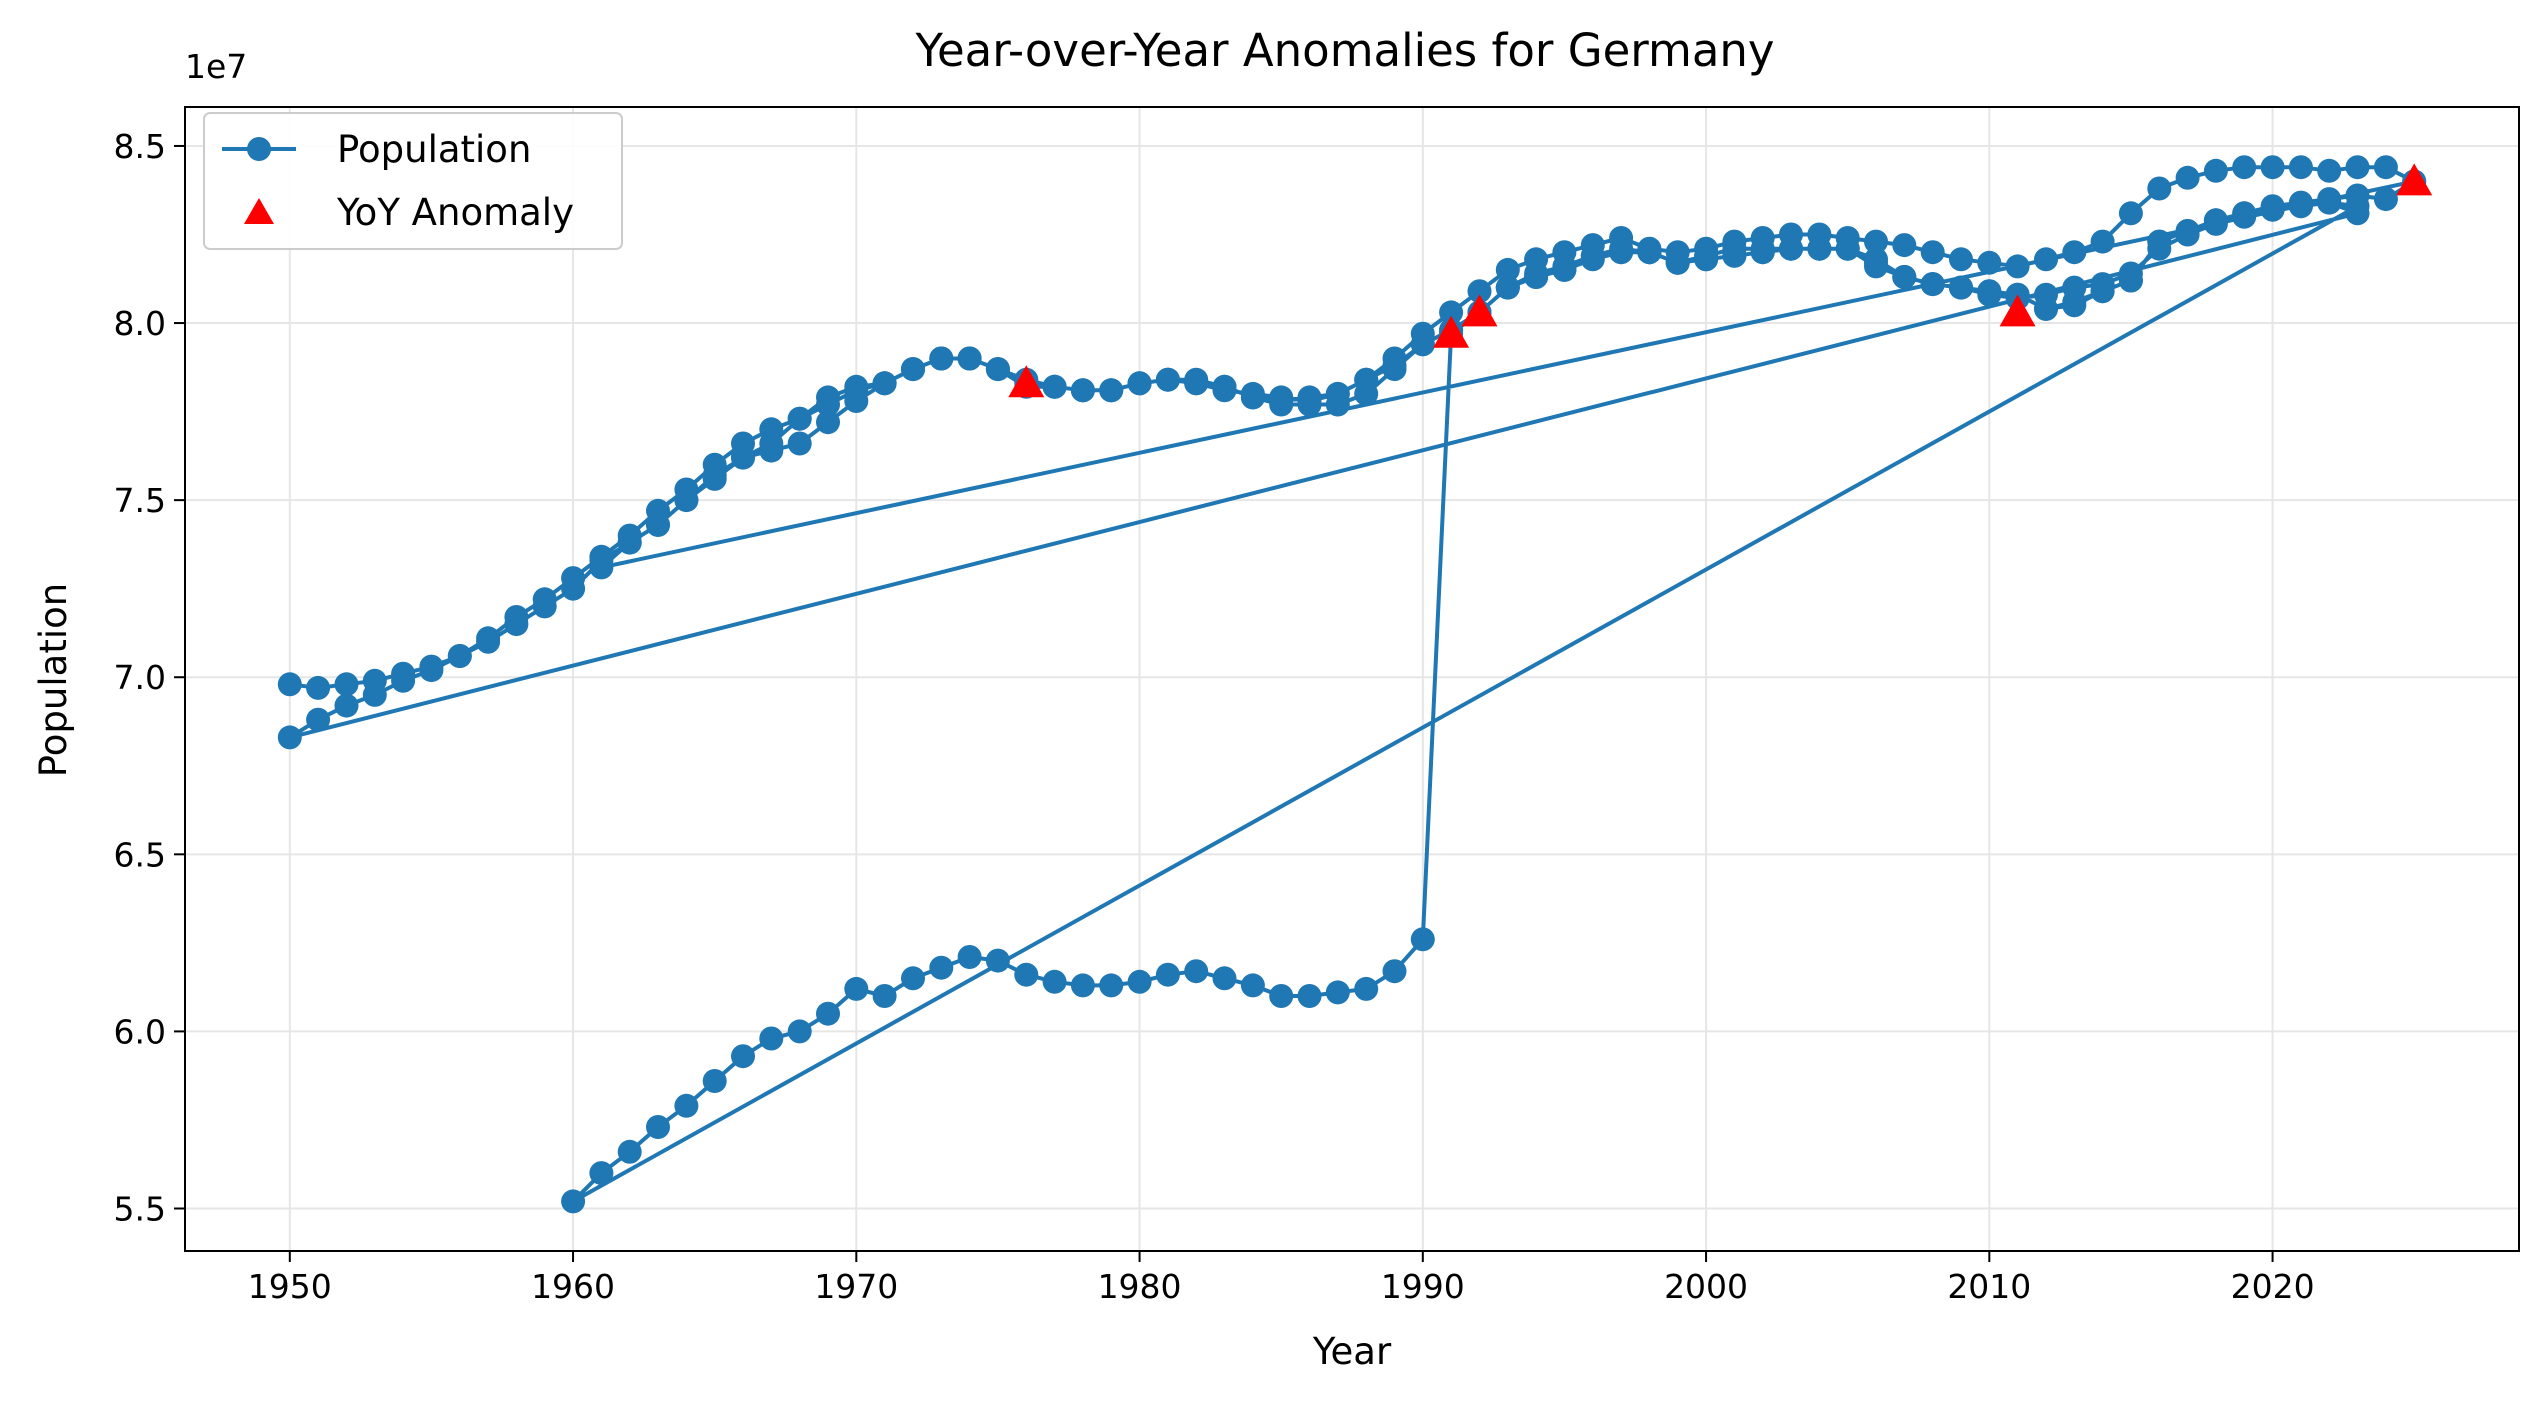 The image size is (2539, 1407). What do you see at coordinates (140, 854) in the screenshot?
I see `y-tick-label: 6.5` at bounding box center [140, 854].